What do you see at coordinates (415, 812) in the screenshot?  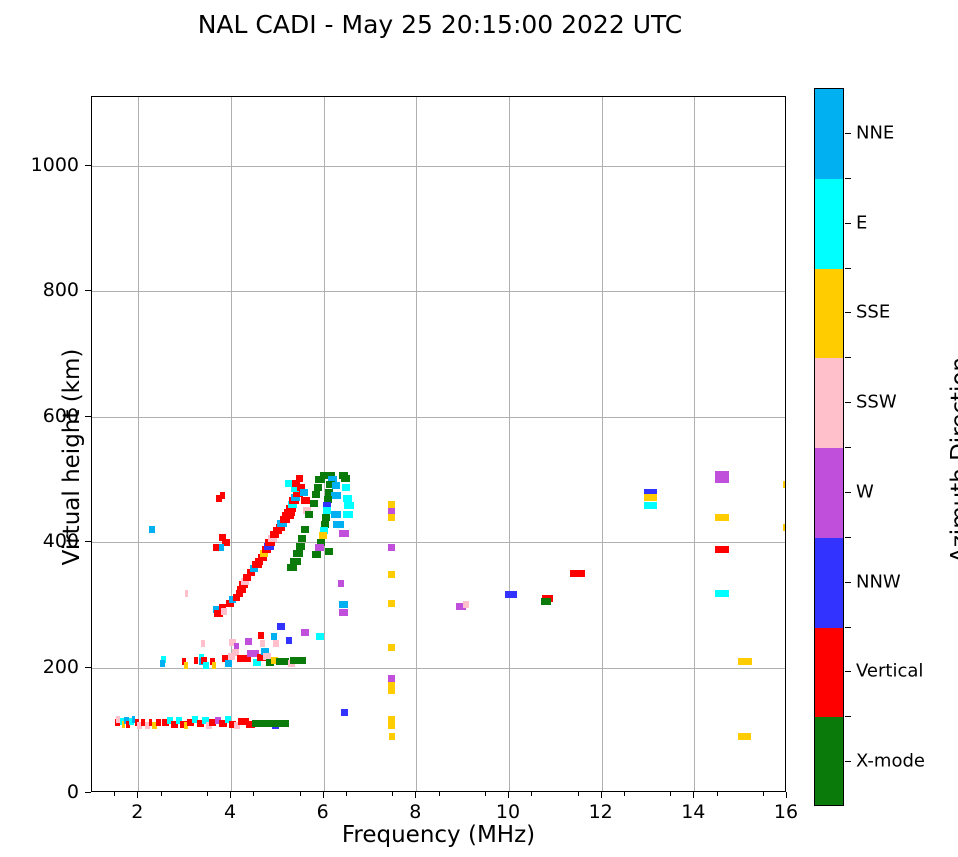 I see `x-tick-label: 8` at bounding box center [415, 812].